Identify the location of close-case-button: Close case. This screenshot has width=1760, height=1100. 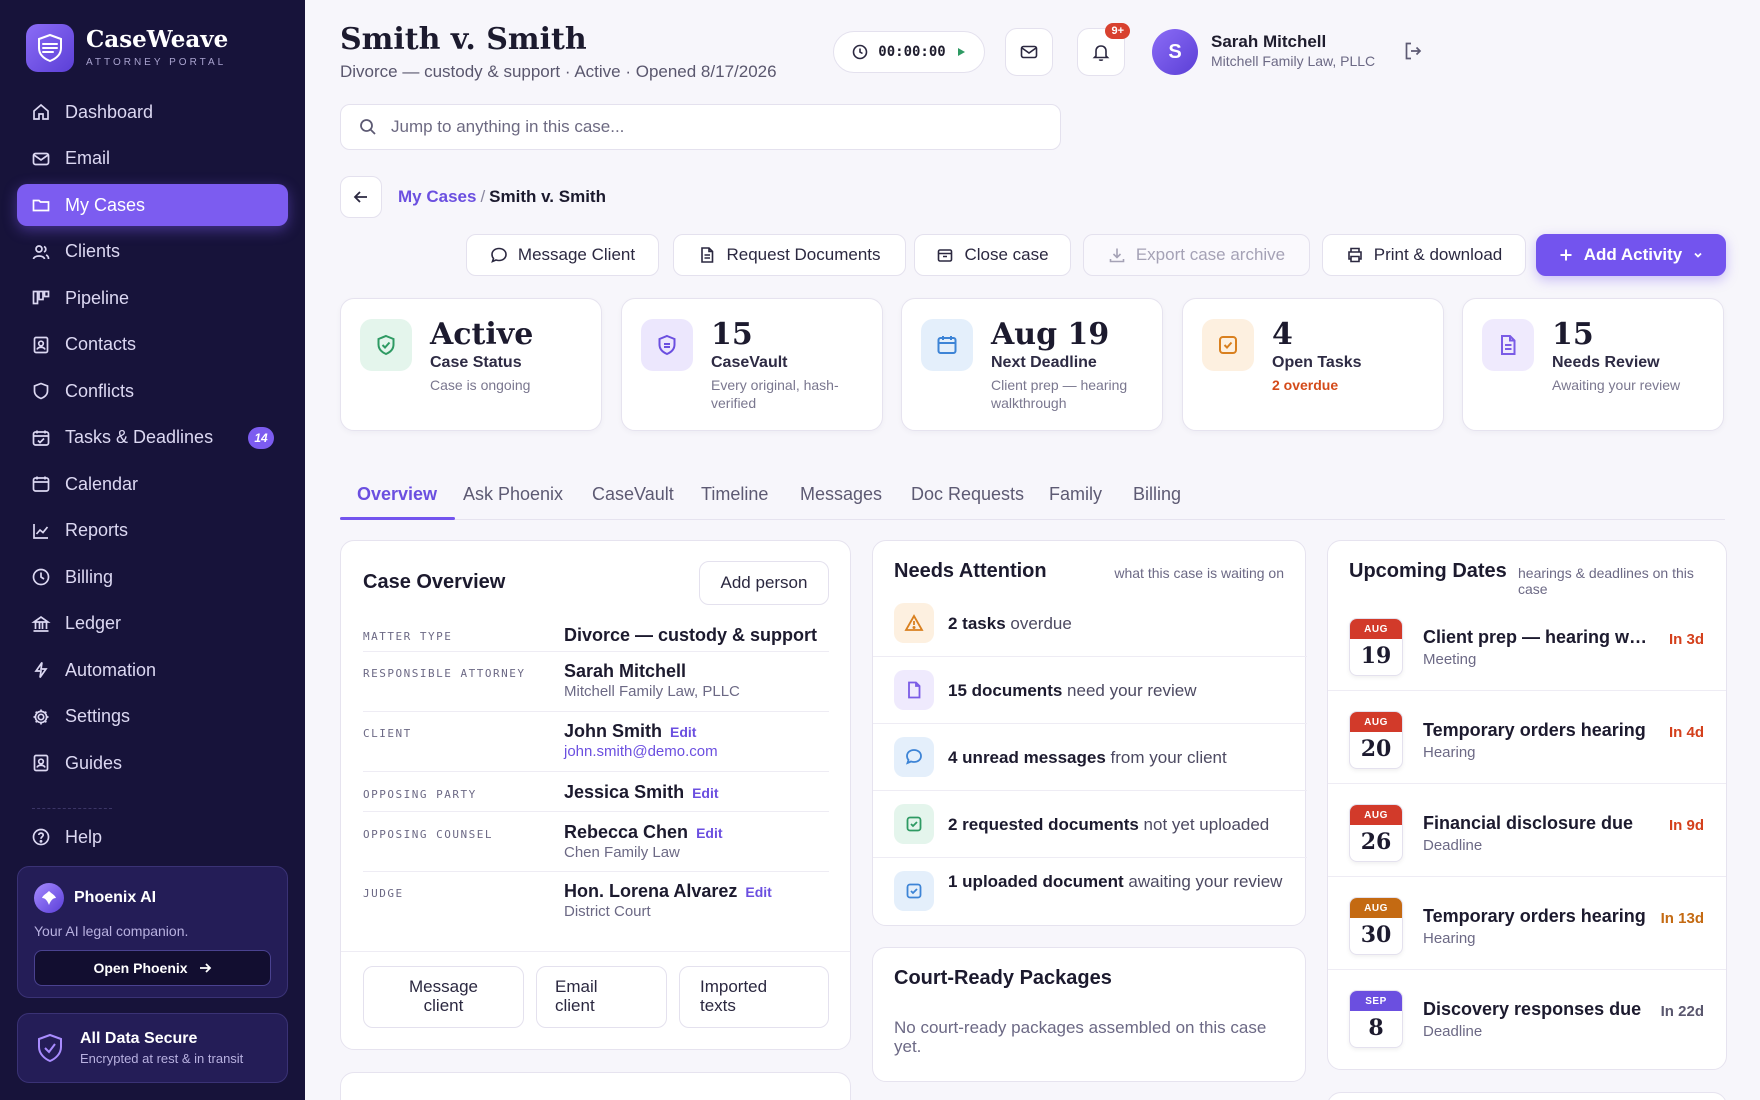
(992, 255).